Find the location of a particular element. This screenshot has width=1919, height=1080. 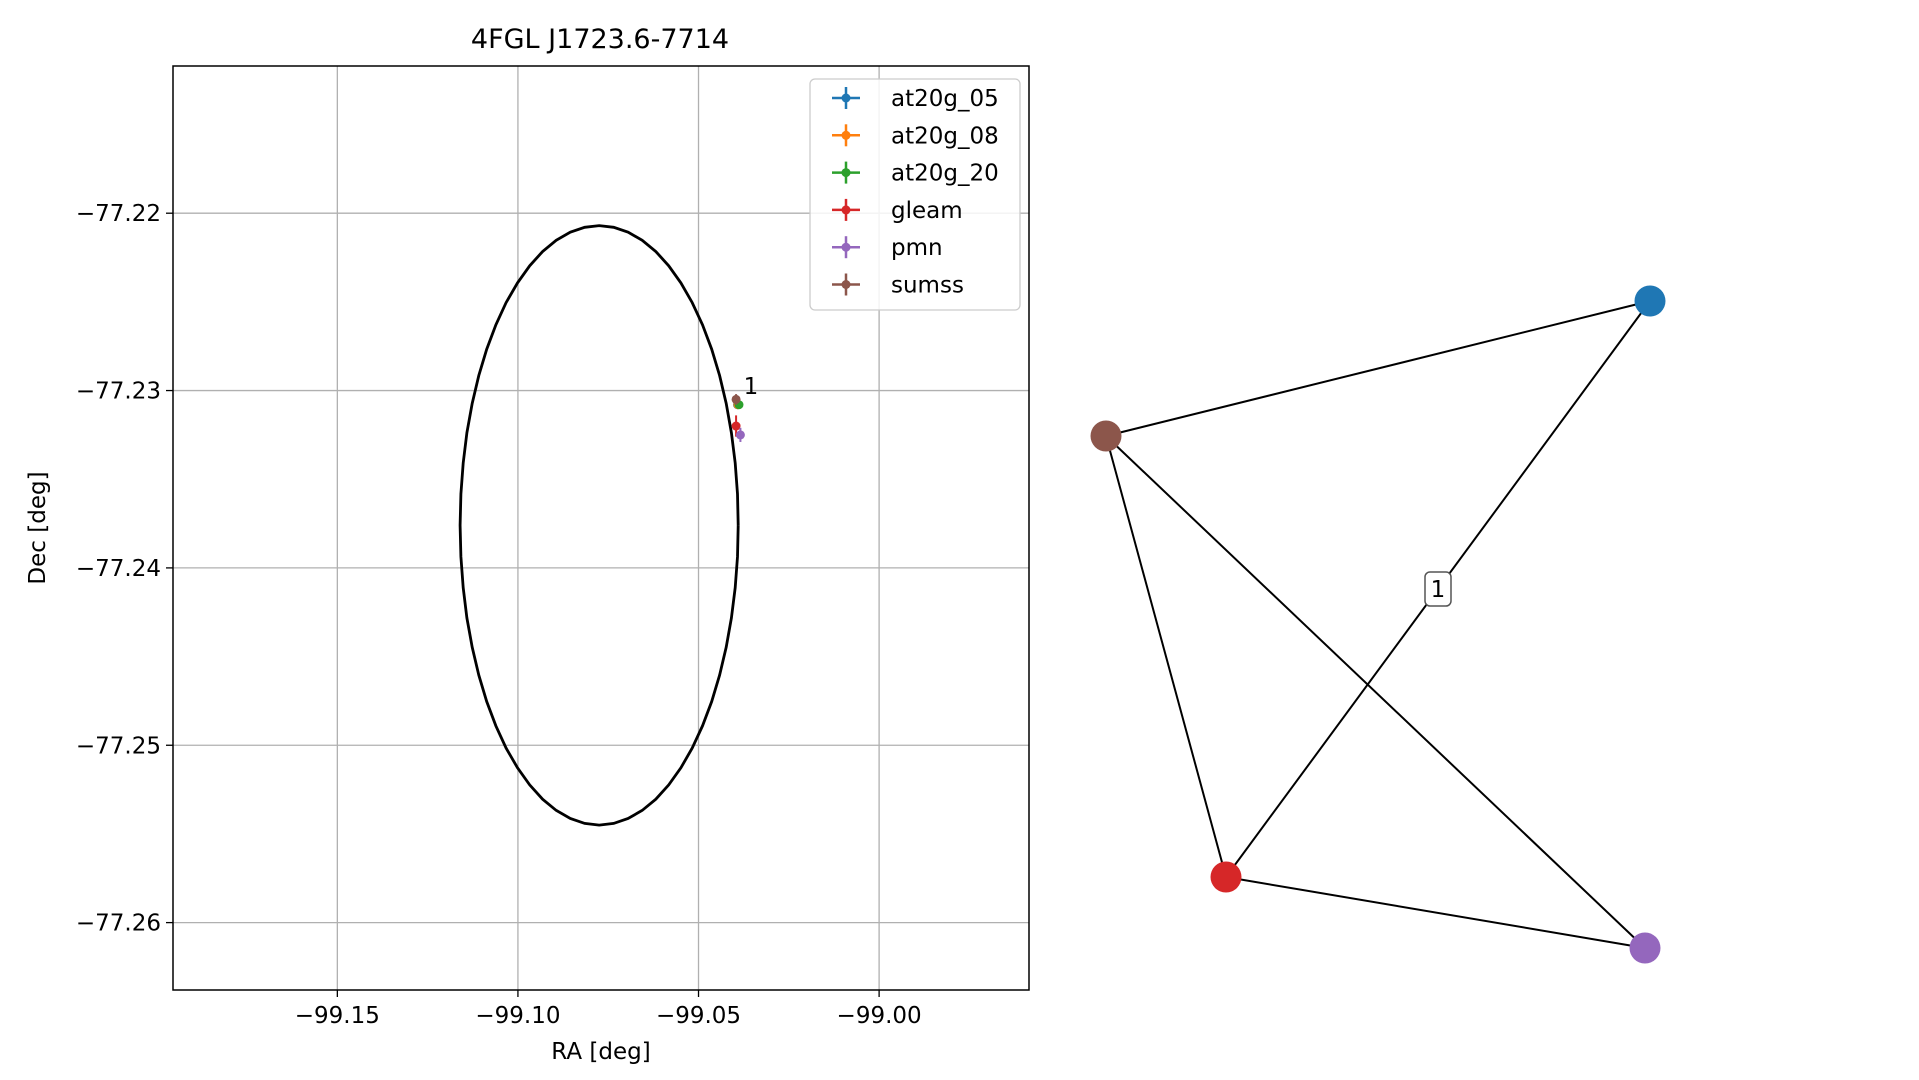

y-axis-label: Dec [deg] is located at coordinates (38, 527).